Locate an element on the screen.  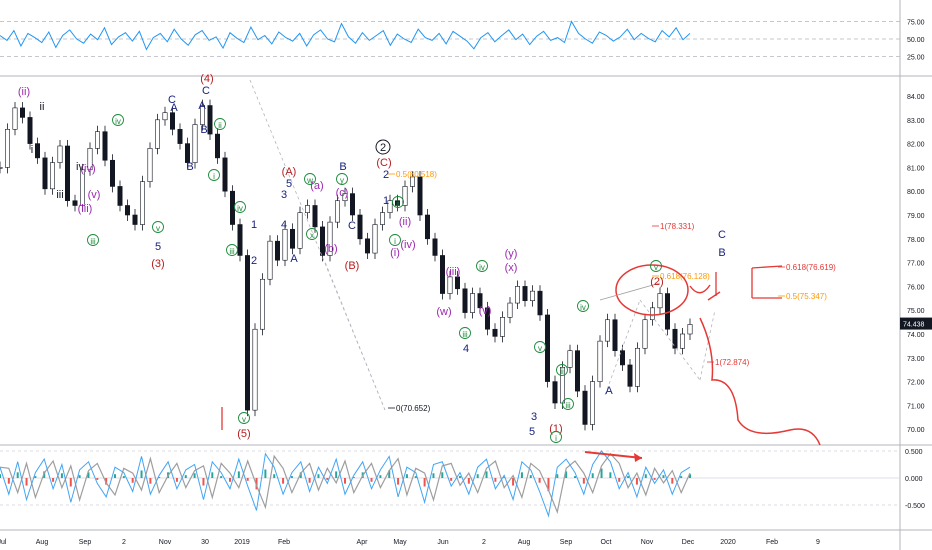
rsi-pane: 75.00 50.00 25.00 is located at coordinates (462, 41).